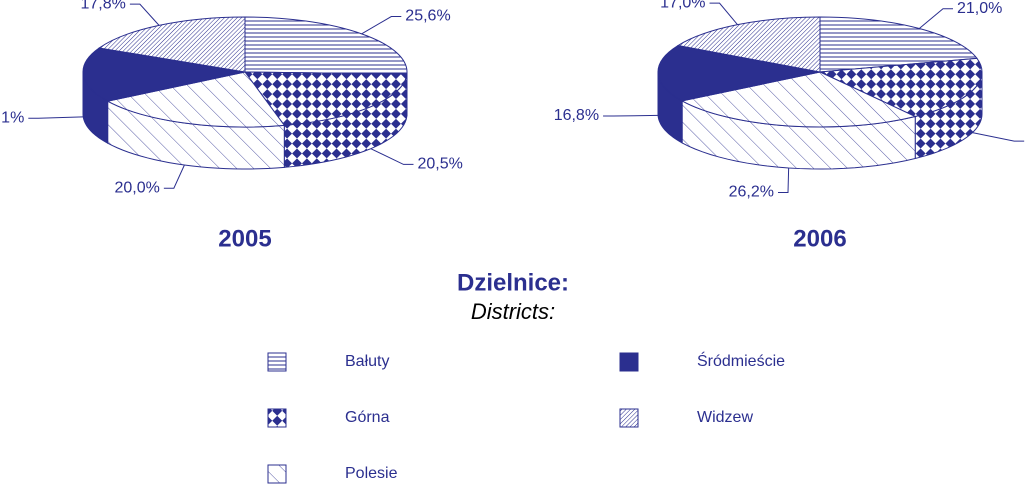 The height and width of the screenshot is (489, 1026). Describe the element at coordinates (367, 361) in the screenshot. I see `legend-label: Bałuty` at that location.